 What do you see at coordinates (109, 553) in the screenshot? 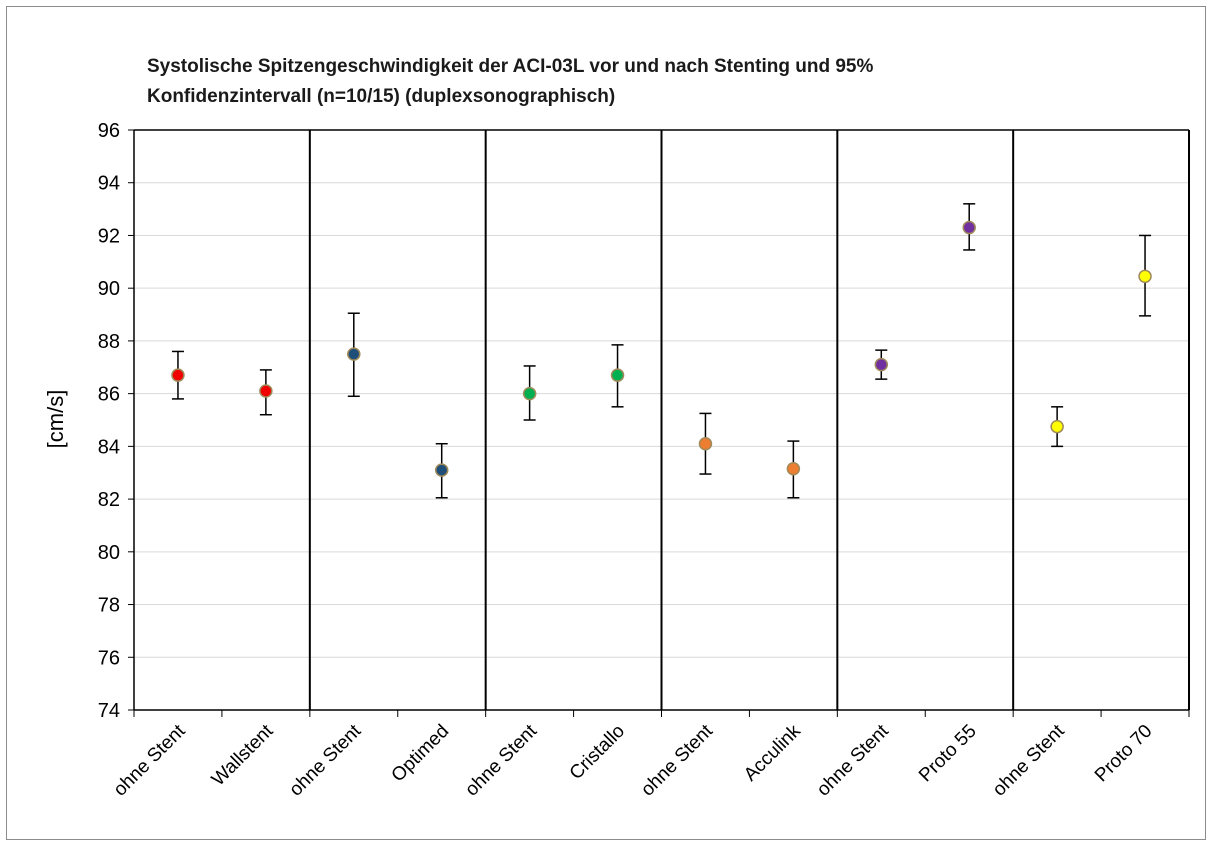
I see `y-tick-label: 80` at bounding box center [109, 553].